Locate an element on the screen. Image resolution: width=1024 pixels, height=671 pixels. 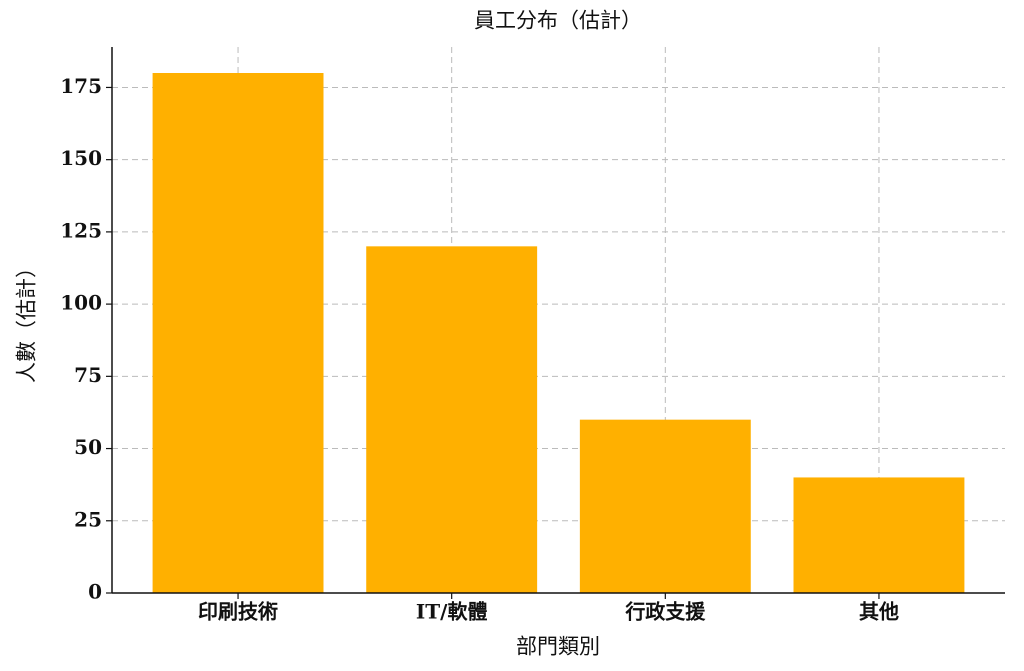
x-tick-label: 印刷技術 is located at coordinates (238, 612).